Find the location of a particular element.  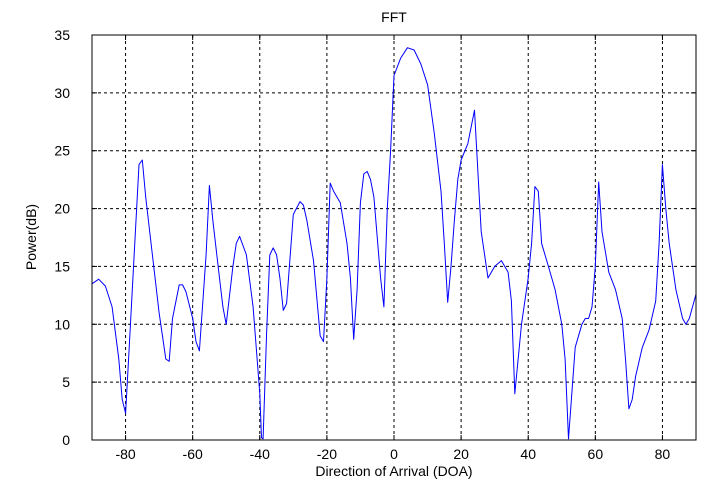

x-tick-label: 60 is located at coordinates (596, 454).